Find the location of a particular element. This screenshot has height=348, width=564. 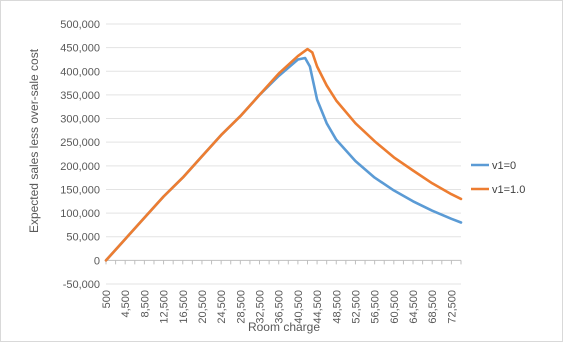

x-tick-label: 12,500 is located at coordinates (165, 307).